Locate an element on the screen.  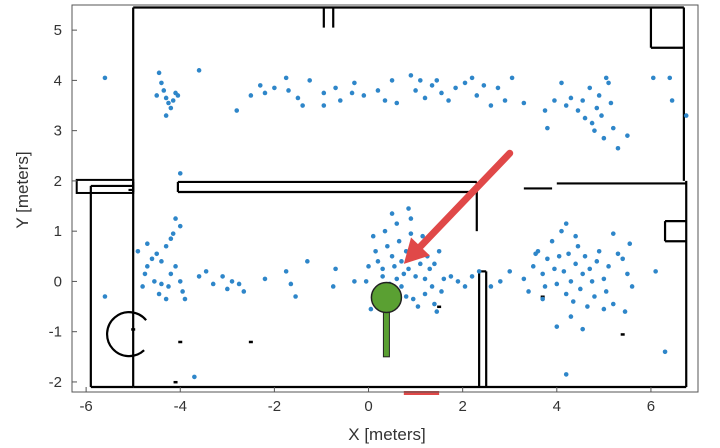
y-tick-label: -1 is located at coordinates (55, 332).